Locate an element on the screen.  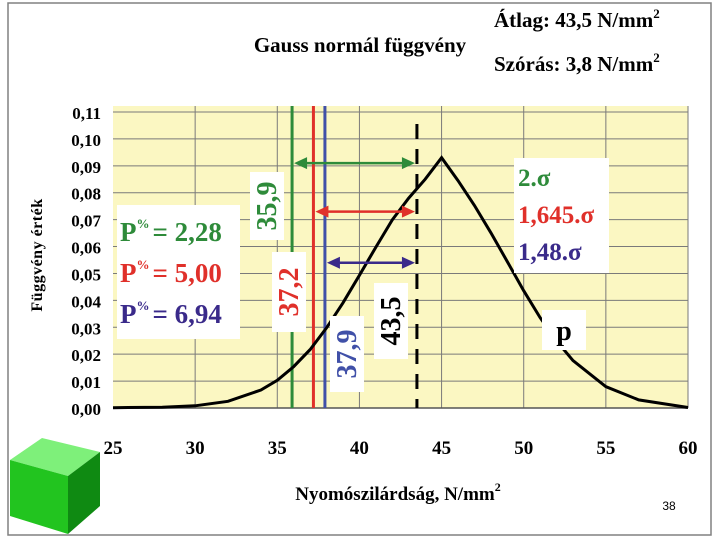
left-legend-item: P% = 6,94 is located at coordinates (171, 313).